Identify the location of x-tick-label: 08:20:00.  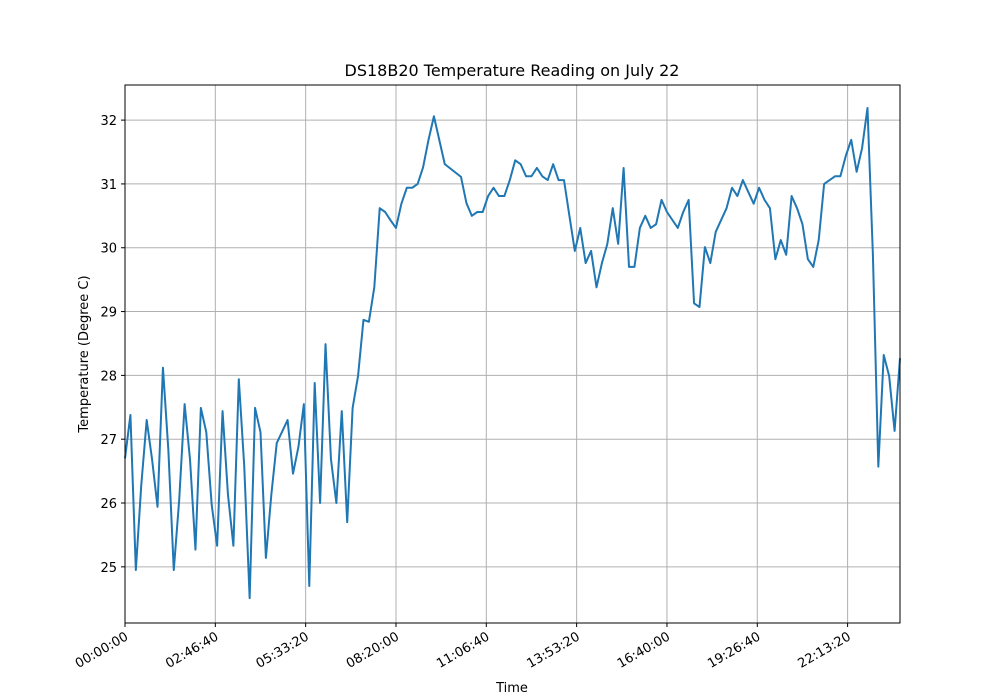
(373, 650).